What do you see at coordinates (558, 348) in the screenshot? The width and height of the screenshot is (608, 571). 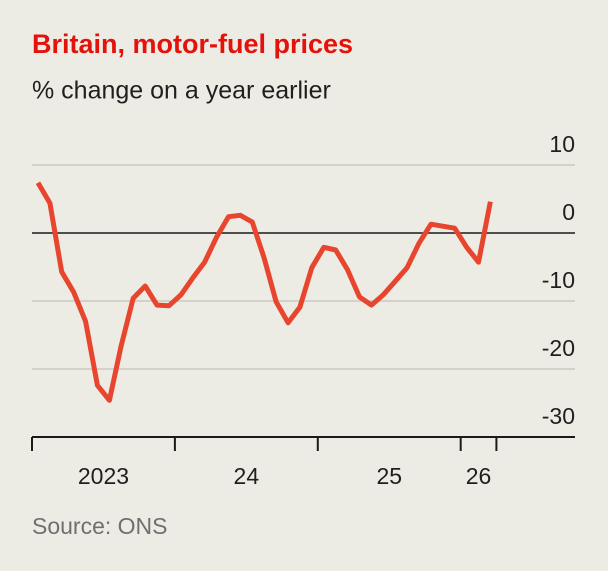 I see `y-tick-label: -20` at bounding box center [558, 348].